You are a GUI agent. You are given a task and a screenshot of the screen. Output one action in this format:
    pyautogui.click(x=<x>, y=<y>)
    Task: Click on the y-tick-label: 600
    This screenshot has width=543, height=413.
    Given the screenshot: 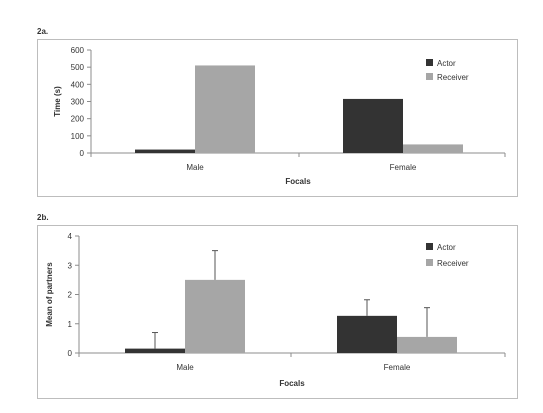 What is the action you would take?
    pyautogui.click(x=78, y=50)
    